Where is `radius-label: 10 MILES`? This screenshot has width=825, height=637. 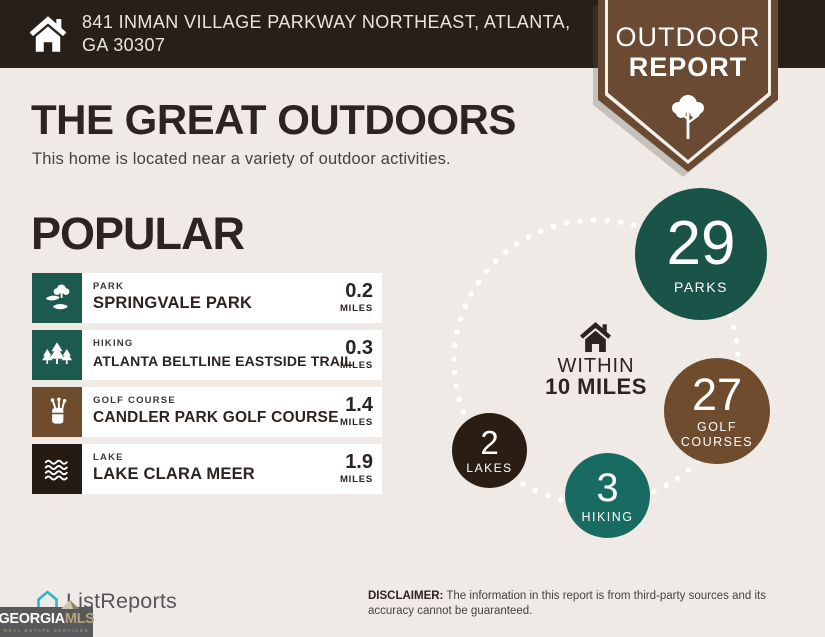
radius-label: 10 MILES is located at coordinates (596, 386).